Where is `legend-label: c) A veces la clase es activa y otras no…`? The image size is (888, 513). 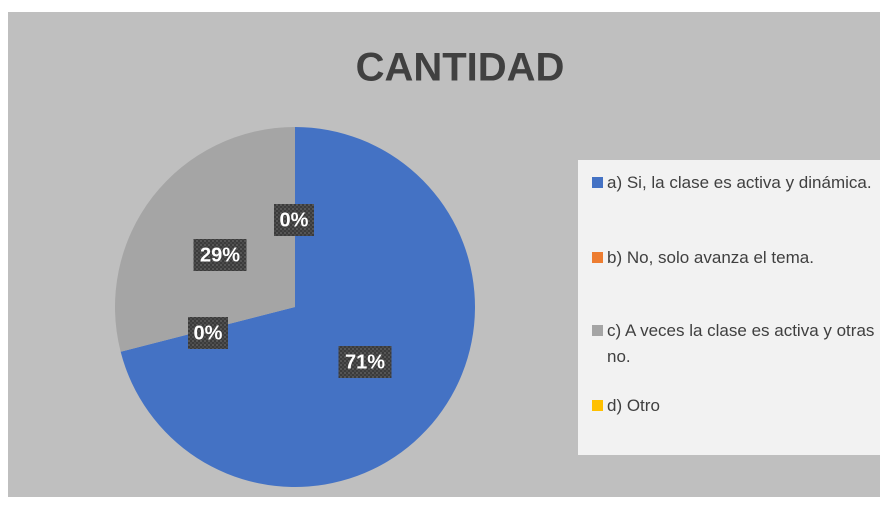
legend-label: c) A veces la clase es activa y otras no… is located at coordinates (741, 343).